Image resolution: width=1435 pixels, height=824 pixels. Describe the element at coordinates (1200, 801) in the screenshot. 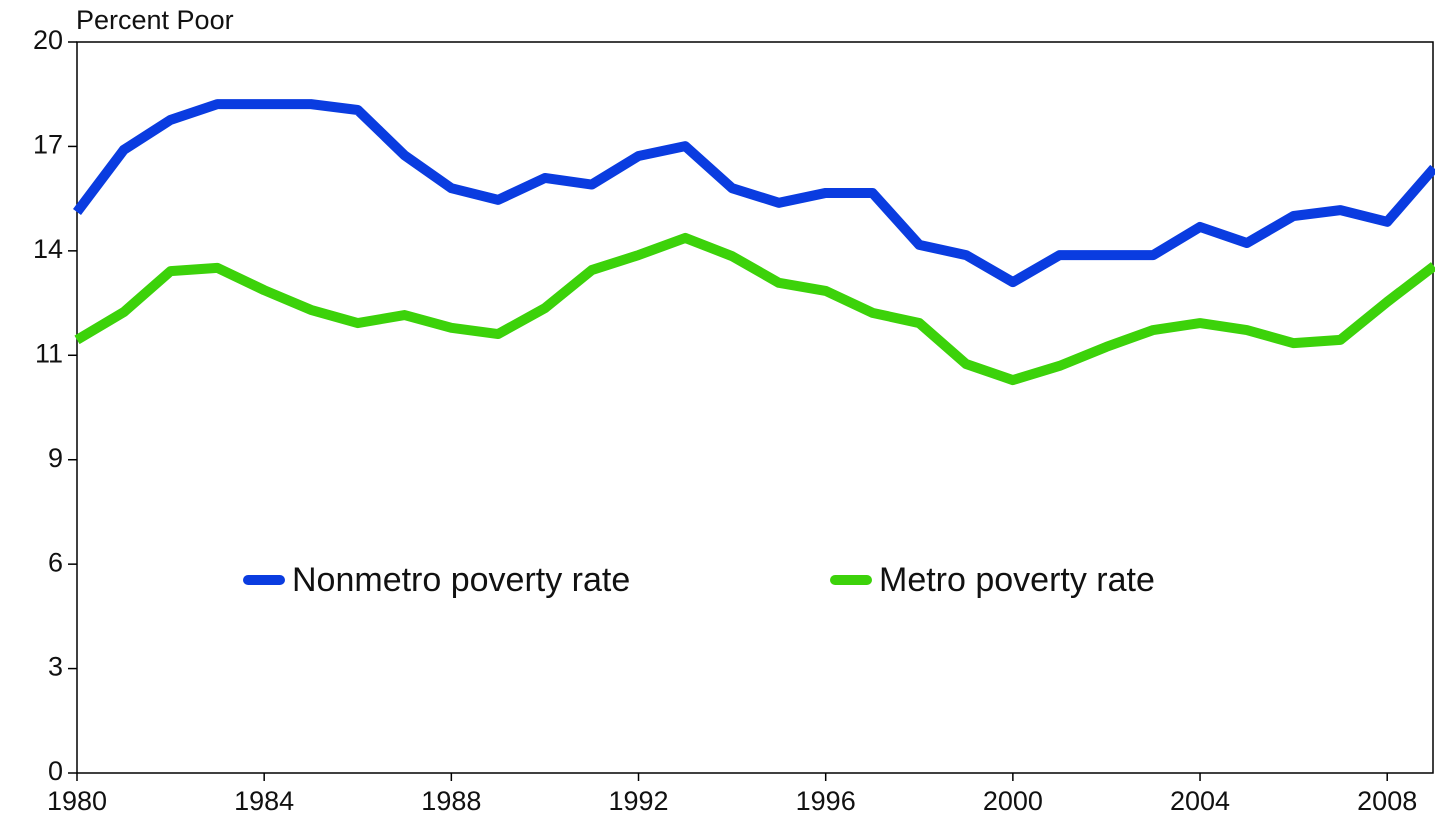

I see `x-tick-label: 2004` at that location.